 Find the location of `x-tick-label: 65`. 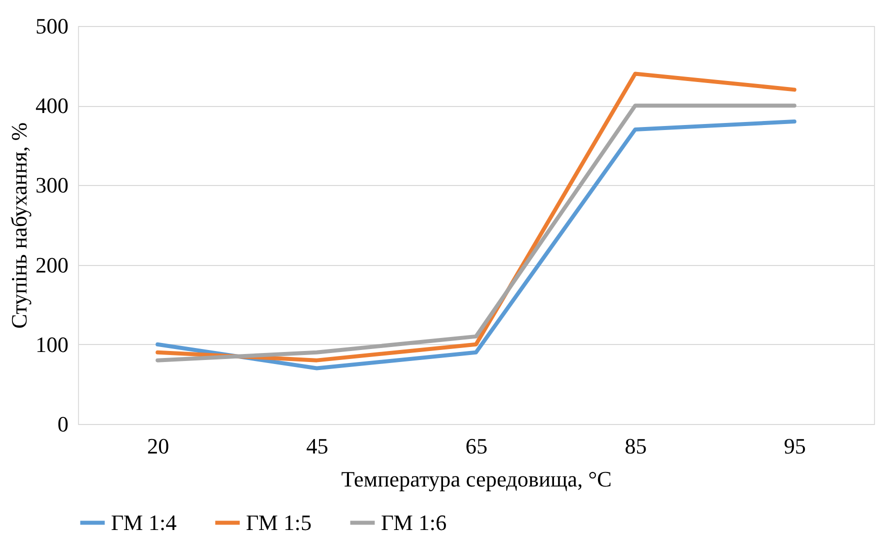

x-tick-label: 65 is located at coordinates (477, 446).